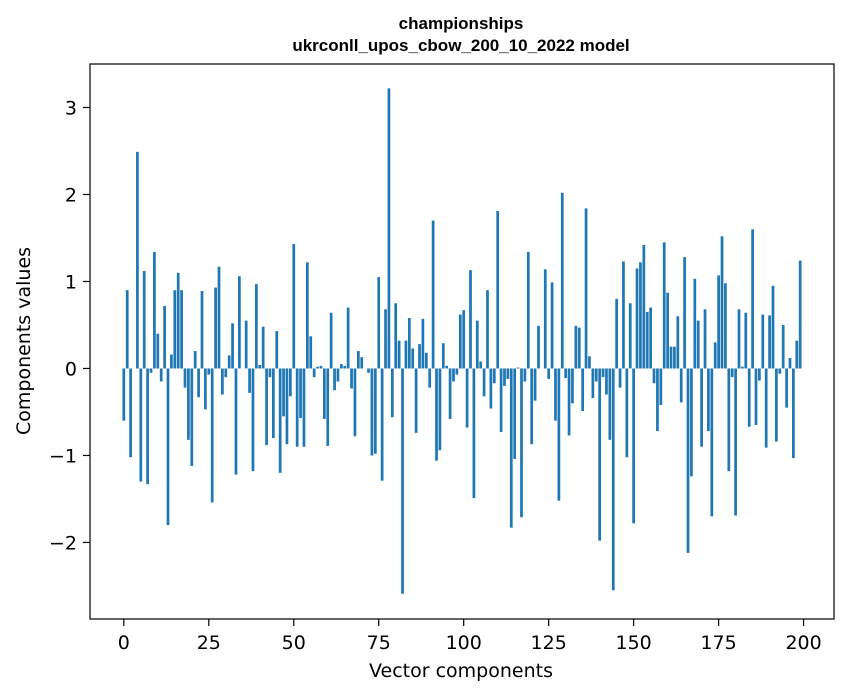  Describe the element at coordinates (379, 643) in the screenshot. I see `x-tick-label: 75` at that location.